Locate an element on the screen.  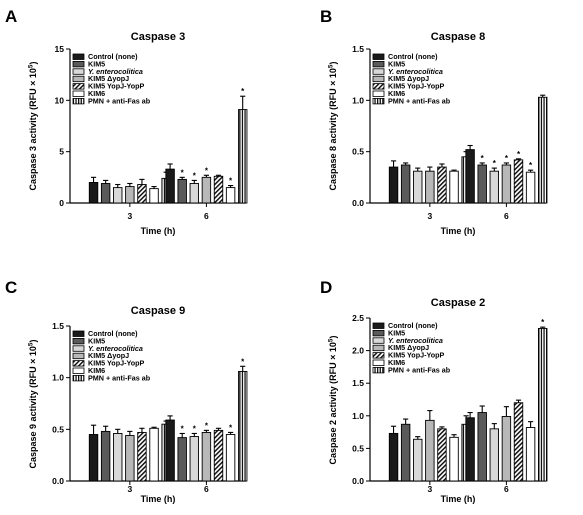
y-axis-label-text: Caspase 8 activity (RFU × 10 is located at coordinates (333, 129).